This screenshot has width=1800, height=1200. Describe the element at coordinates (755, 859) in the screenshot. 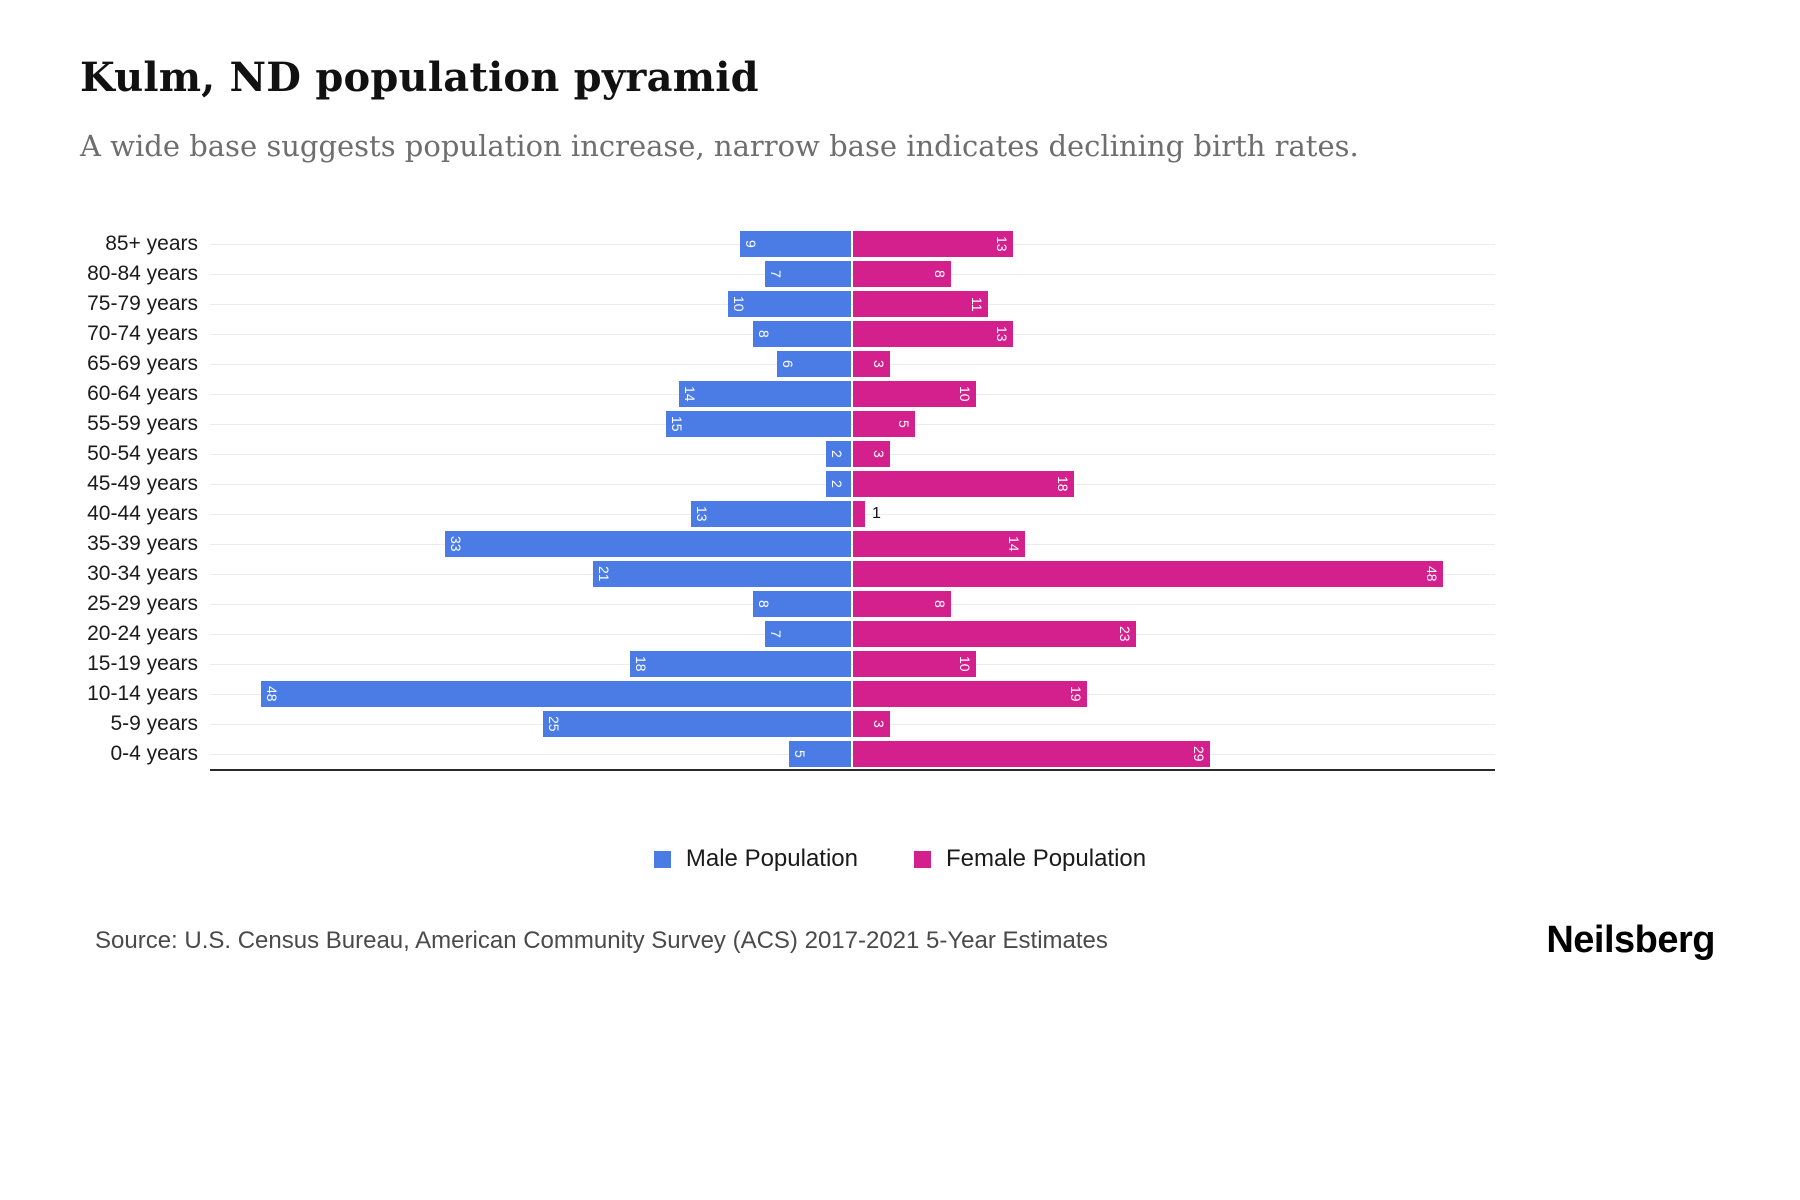

I see `legend-item-male: Male Population` at that location.